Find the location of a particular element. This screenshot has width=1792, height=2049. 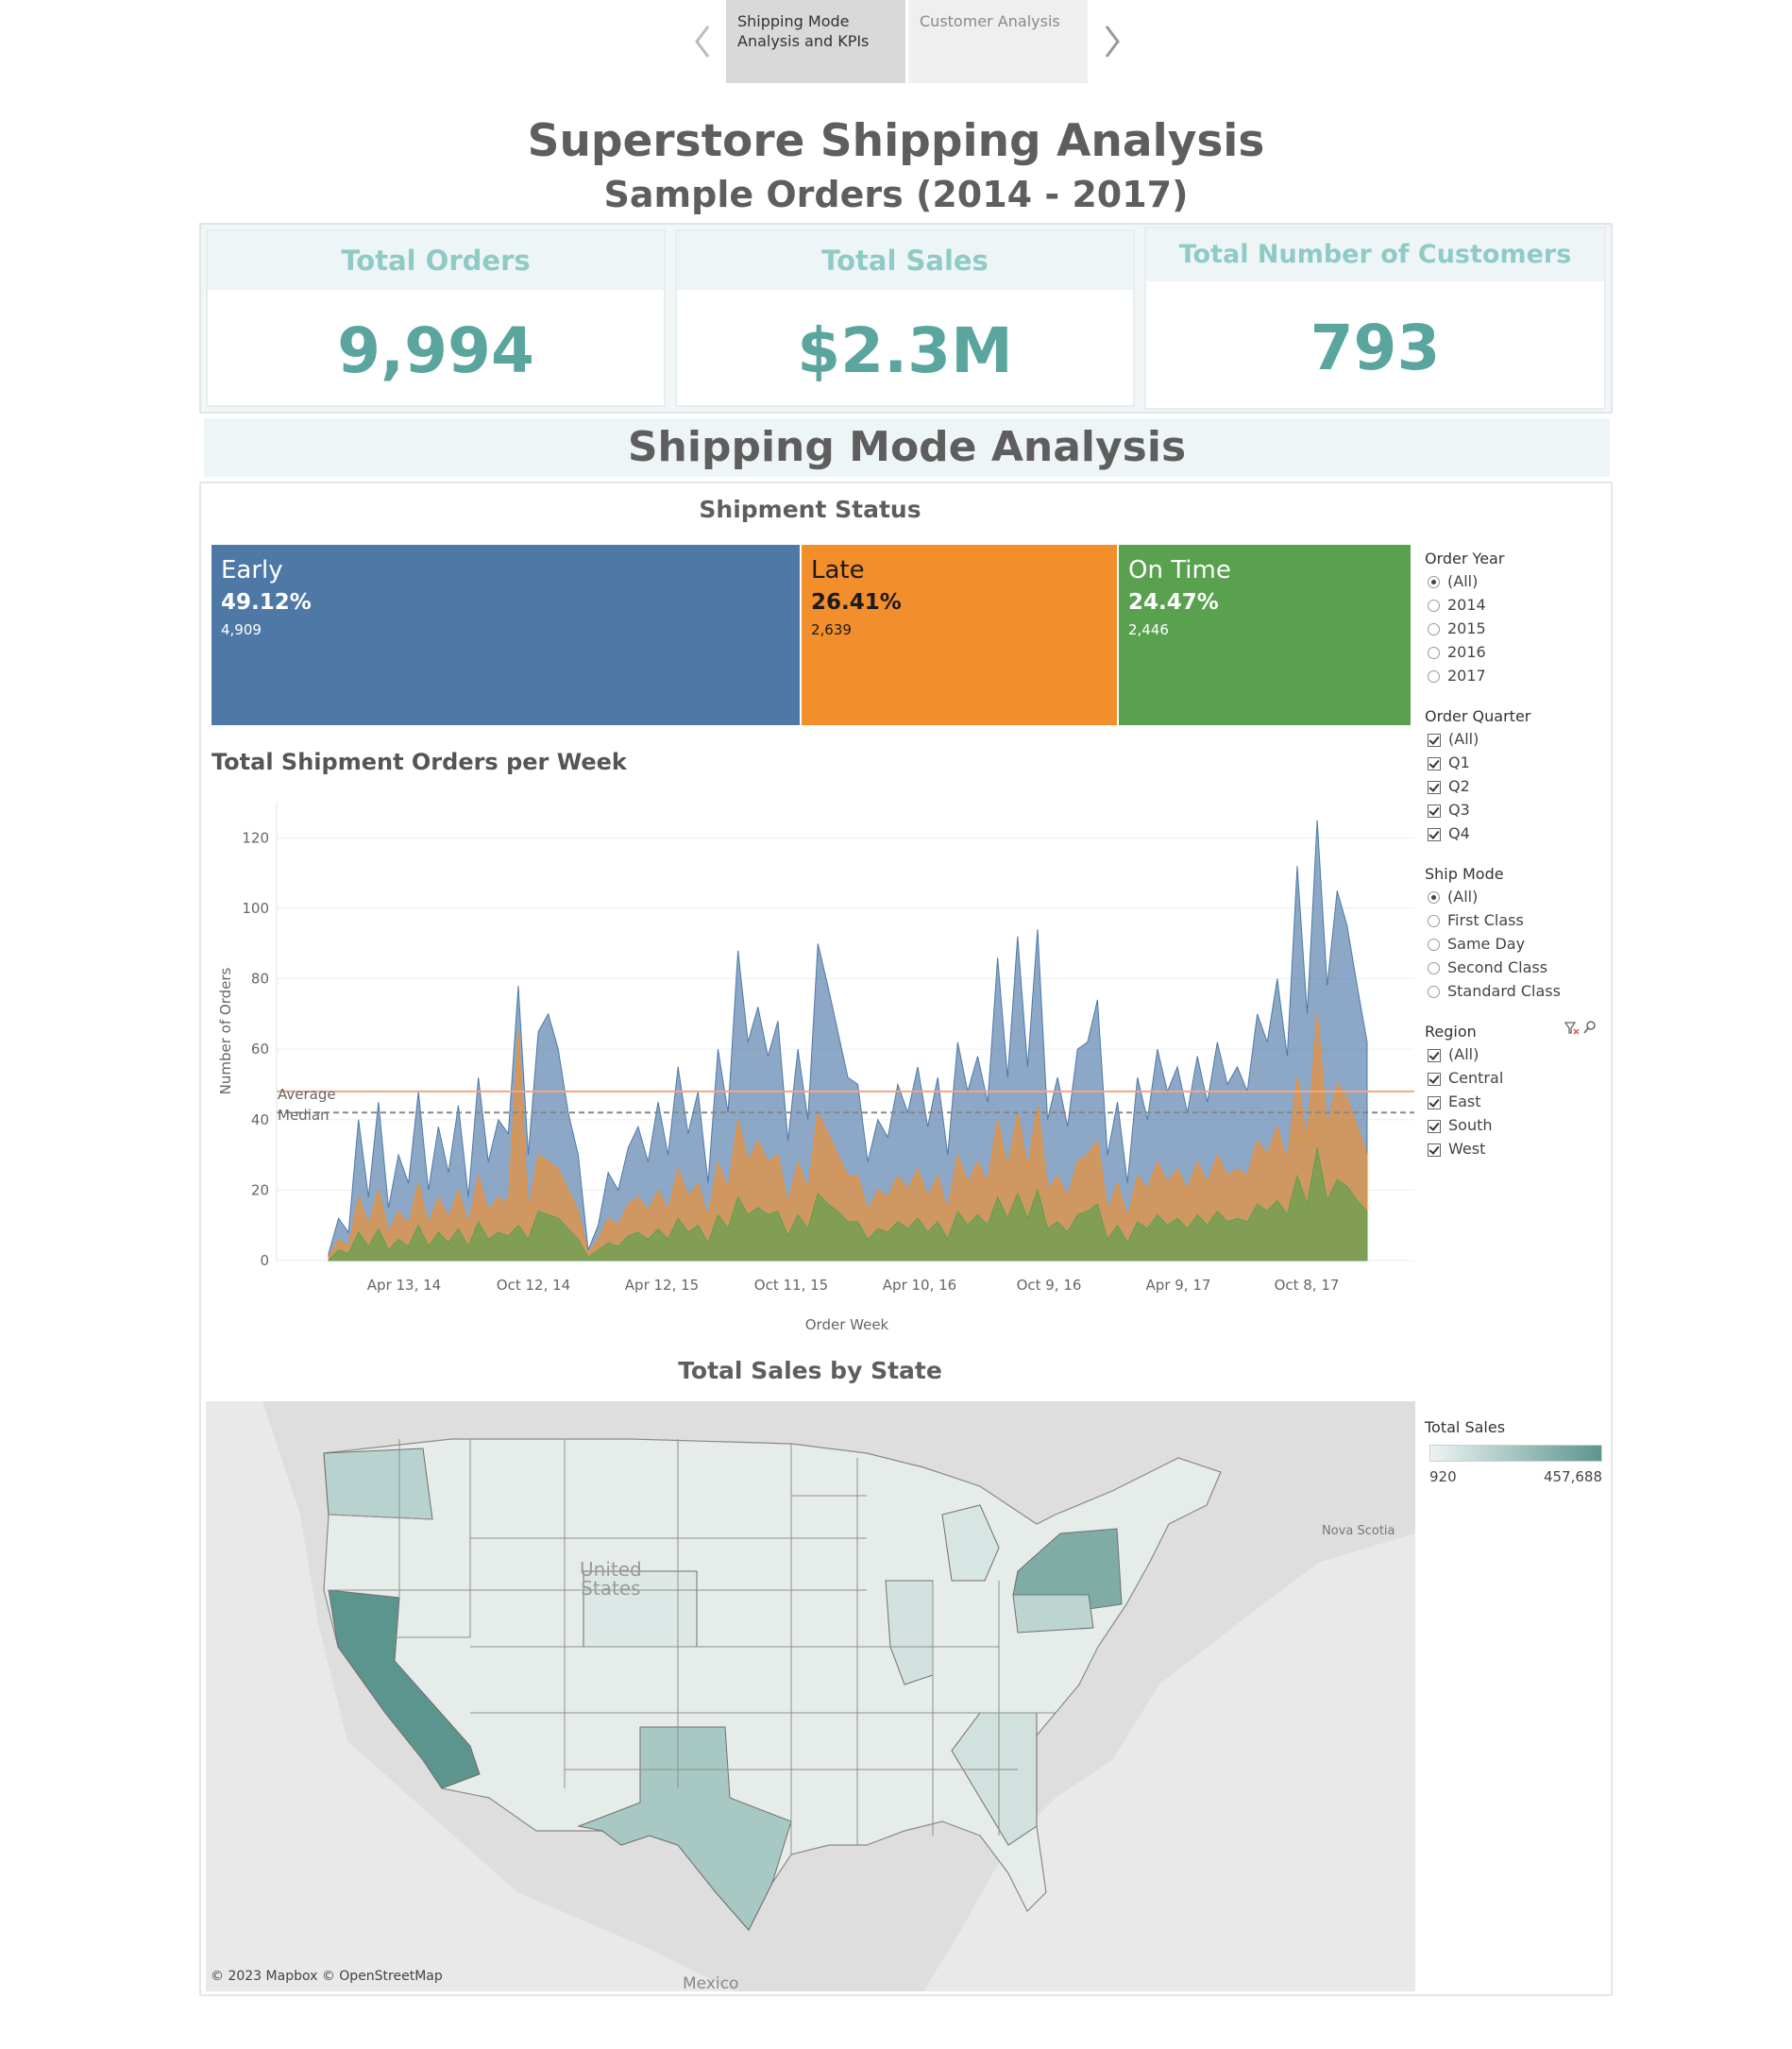

x-tick-label: Oct 11, 15 is located at coordinates (791, 1285).